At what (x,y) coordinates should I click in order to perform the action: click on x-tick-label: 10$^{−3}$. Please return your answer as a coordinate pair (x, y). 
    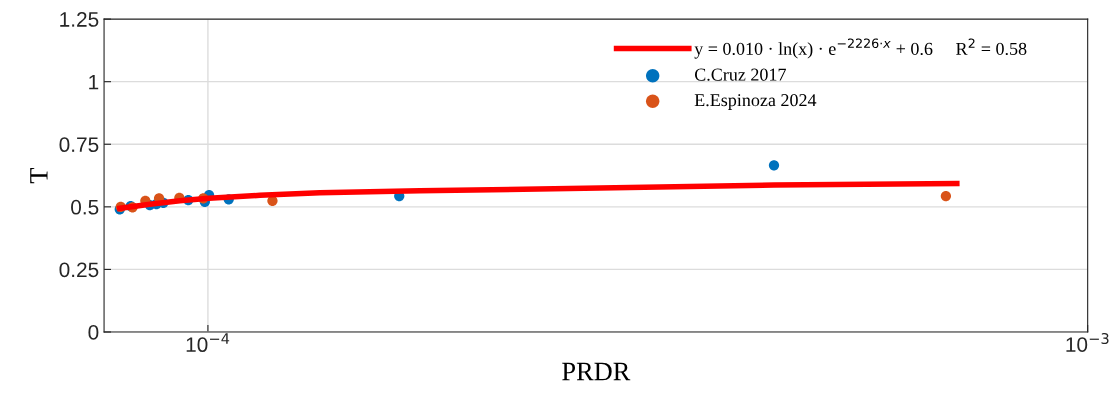
    Looking at the image, I should click on (1087, 342).